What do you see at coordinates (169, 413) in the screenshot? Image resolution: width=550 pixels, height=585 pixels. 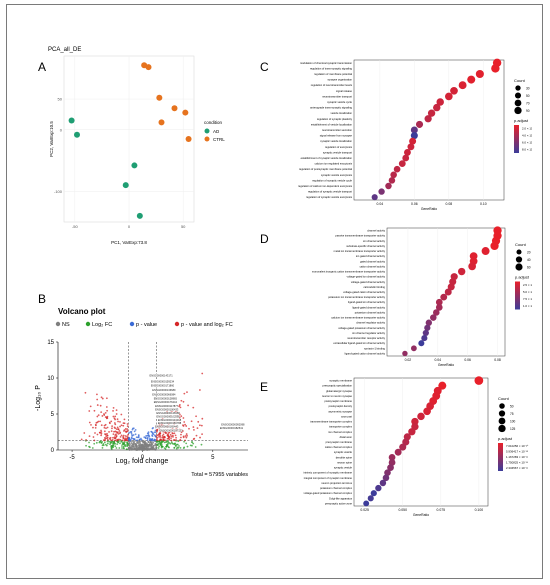 I see `volcano-gene-label: ENSG00000148168` at bounding box center [169, 413].